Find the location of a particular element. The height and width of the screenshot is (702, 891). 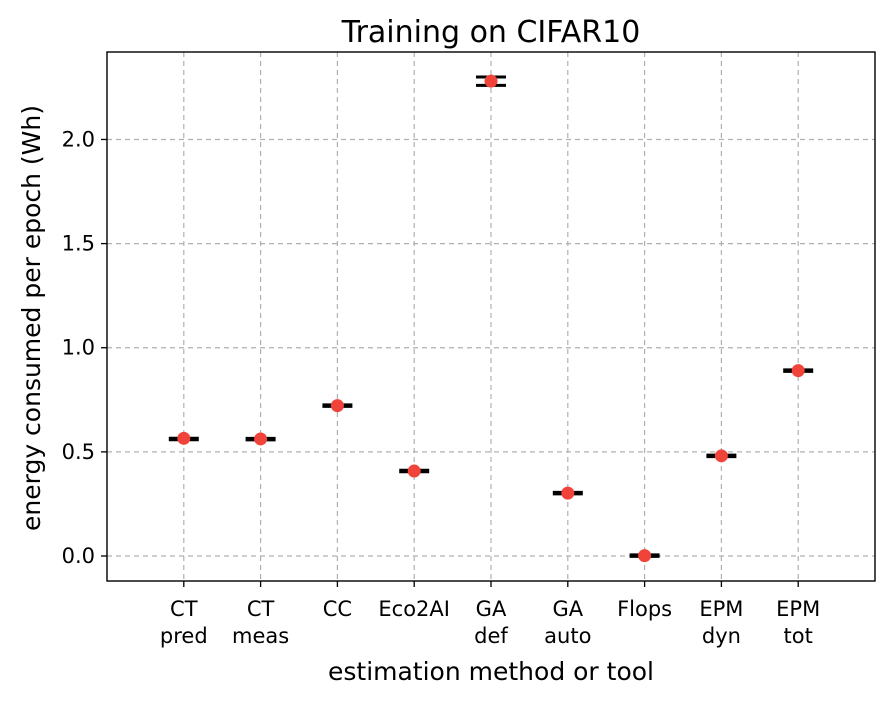

x-tick-label-line: CC is located at coordinates (337, 609).